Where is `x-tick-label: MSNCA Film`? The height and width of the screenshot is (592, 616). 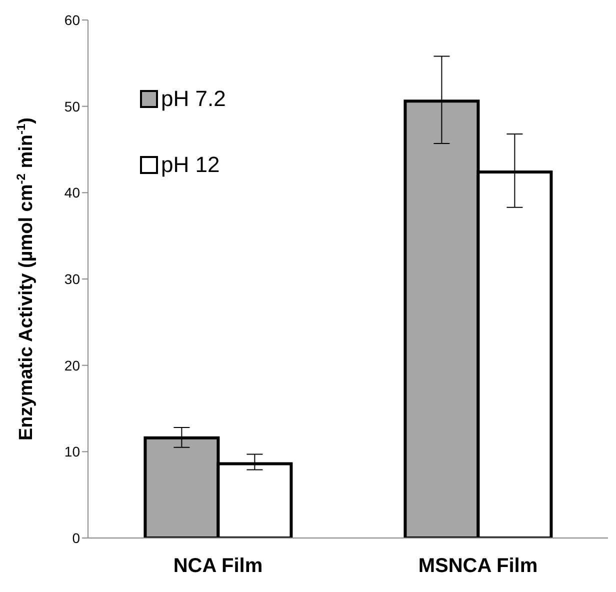
x-tick-label: MSNCA Film is located at coordinates (478, 566).